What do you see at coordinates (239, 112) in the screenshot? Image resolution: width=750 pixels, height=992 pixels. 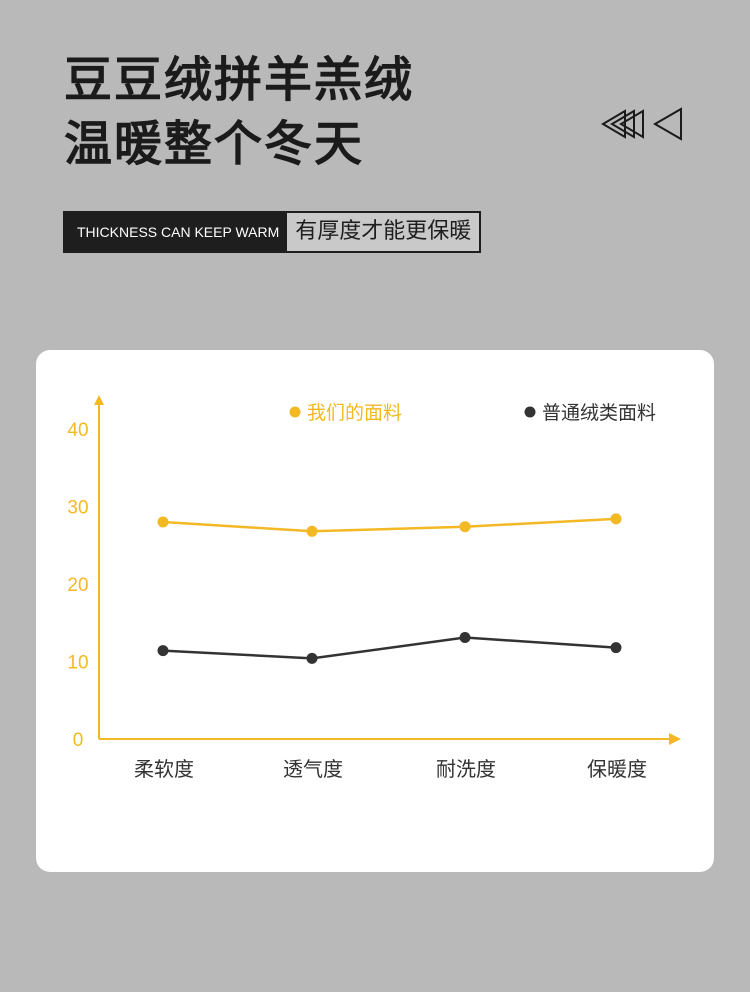 I see `headline: 豆豆绒拼羊羔绒 温暖整个冬天` at bounding box center [239, 112].